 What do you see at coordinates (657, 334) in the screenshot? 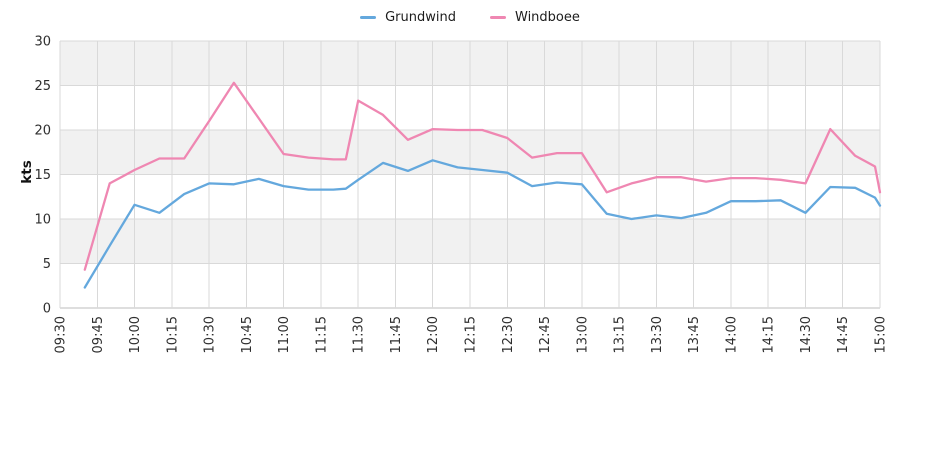
I see `x-tick-label: 13:30` at bounding box center [657, 334].